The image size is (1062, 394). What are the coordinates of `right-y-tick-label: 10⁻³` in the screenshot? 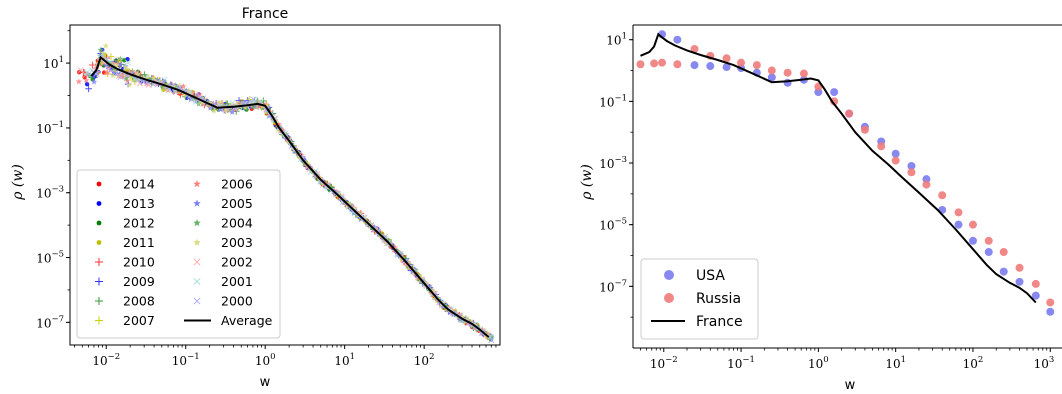 It's located at (613, 163).